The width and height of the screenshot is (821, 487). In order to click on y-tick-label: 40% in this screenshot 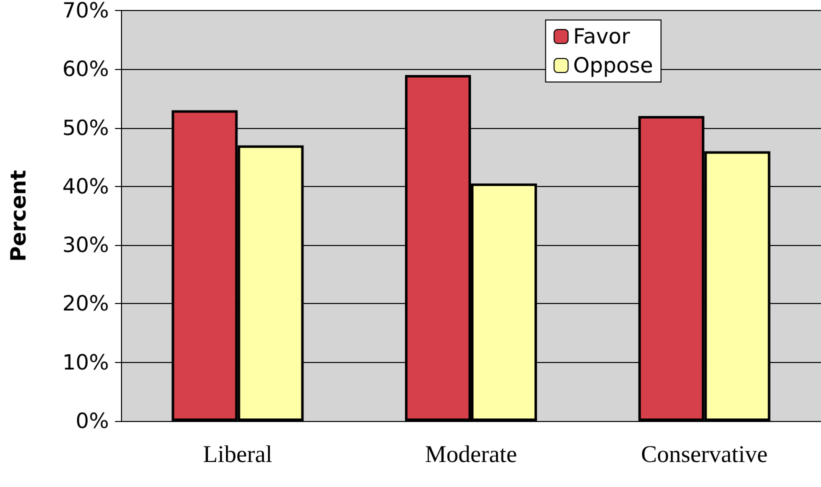, I will do `click(85, 186)`.